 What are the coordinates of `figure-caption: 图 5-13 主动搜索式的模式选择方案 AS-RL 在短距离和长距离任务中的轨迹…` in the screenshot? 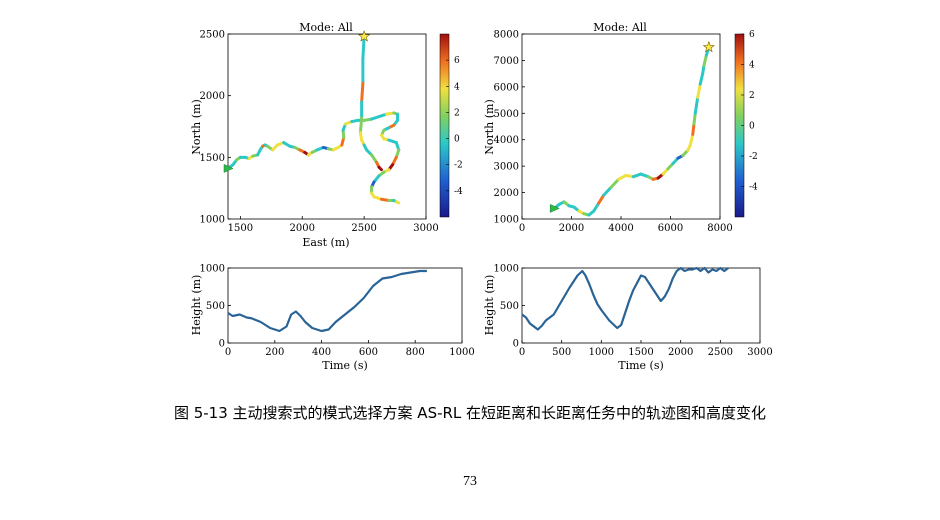 It's located at (470, 413).